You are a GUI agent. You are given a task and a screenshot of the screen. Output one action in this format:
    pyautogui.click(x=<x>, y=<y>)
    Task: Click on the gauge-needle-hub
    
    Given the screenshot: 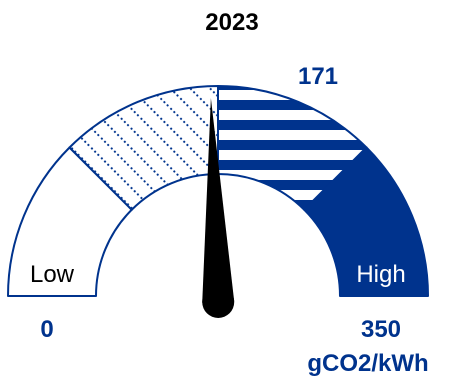 What is the action you would take?
    pyautogui.click(x=218, y=301)
    